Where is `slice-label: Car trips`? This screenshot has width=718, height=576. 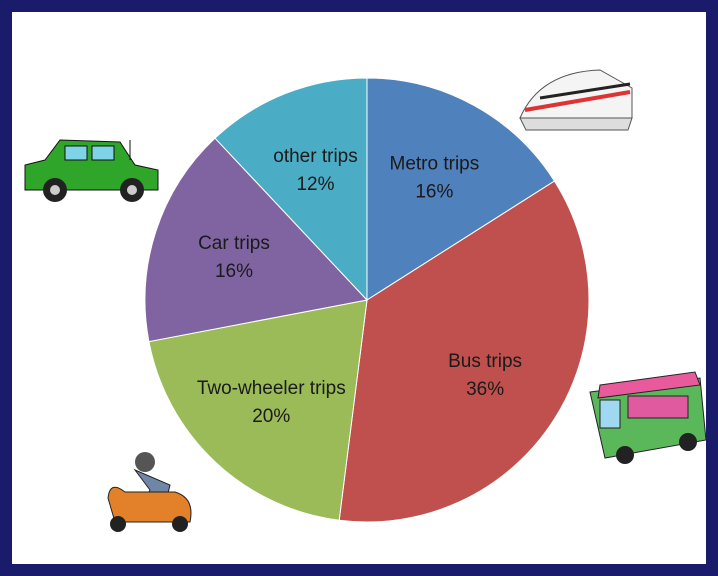 slice-label: Car trips is located at coordinates (234, 243).